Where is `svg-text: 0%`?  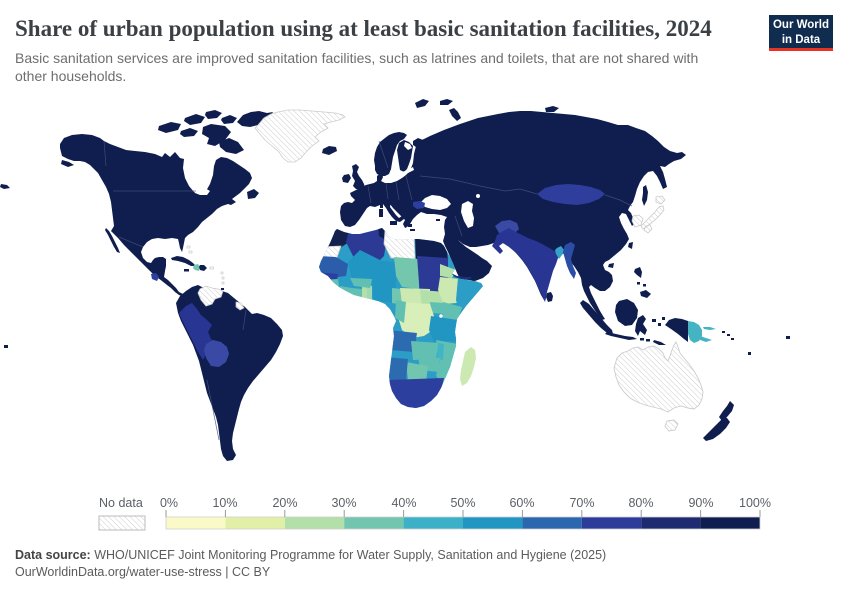
svg-text: 0% is located at coordinates (169, 503).